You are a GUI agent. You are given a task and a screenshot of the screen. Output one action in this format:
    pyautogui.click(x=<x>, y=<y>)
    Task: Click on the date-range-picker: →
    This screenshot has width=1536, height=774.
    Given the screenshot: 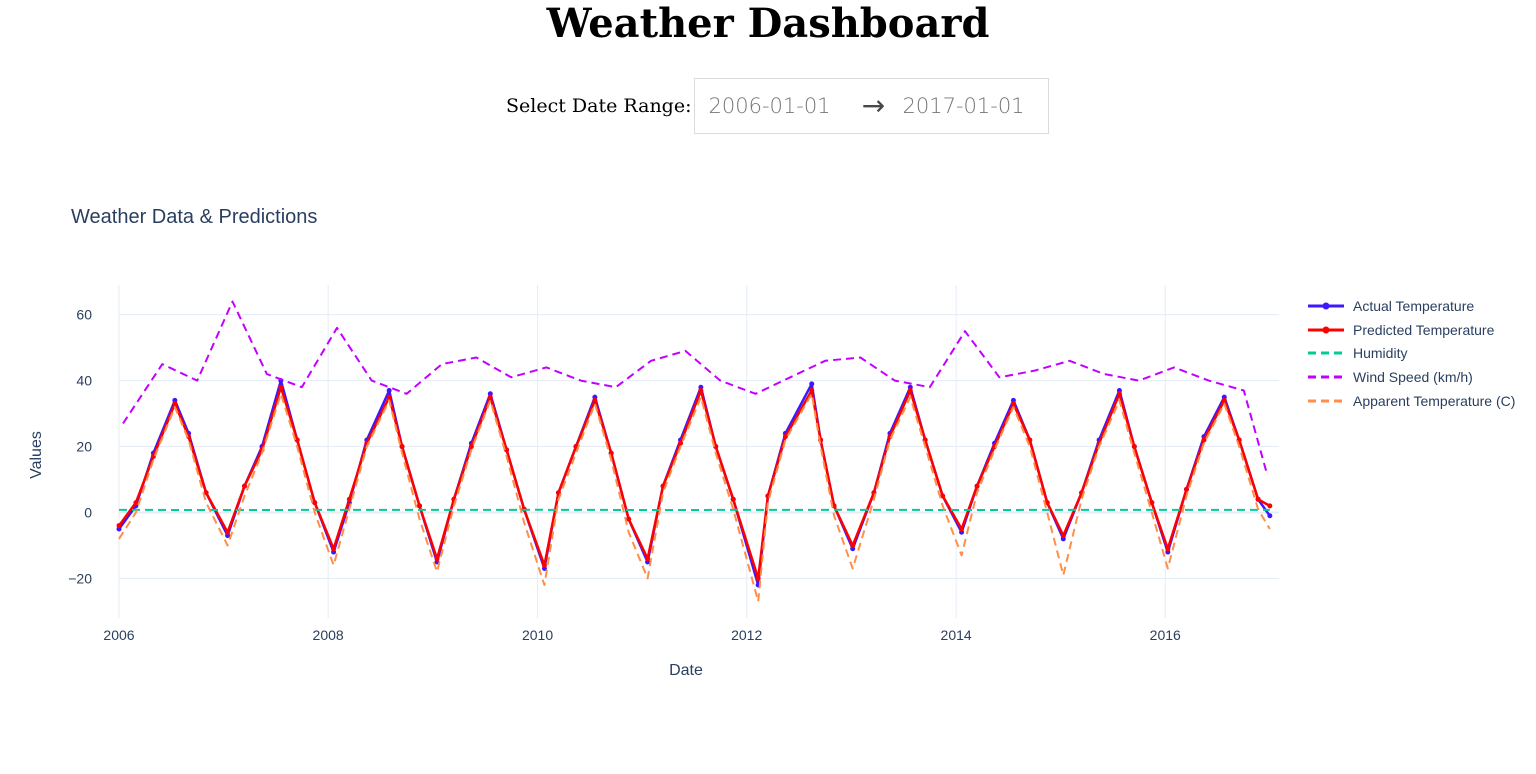 What is the action you would take?
    pyautogui.click(x=871, y=106)
    